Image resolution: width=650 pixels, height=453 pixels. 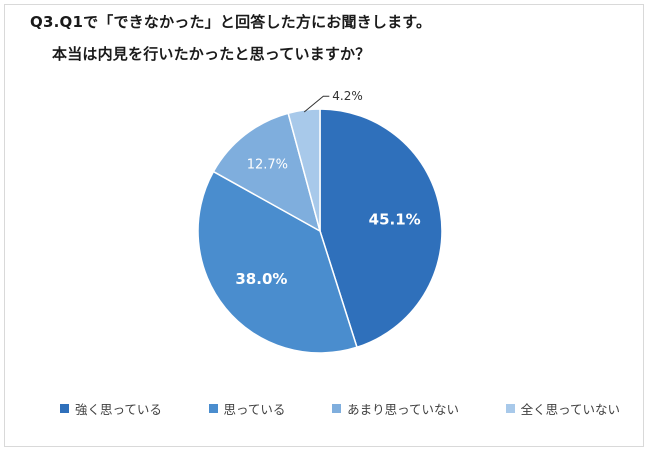 I want to click on slice-not-really-think, so click(x=267, y=172).